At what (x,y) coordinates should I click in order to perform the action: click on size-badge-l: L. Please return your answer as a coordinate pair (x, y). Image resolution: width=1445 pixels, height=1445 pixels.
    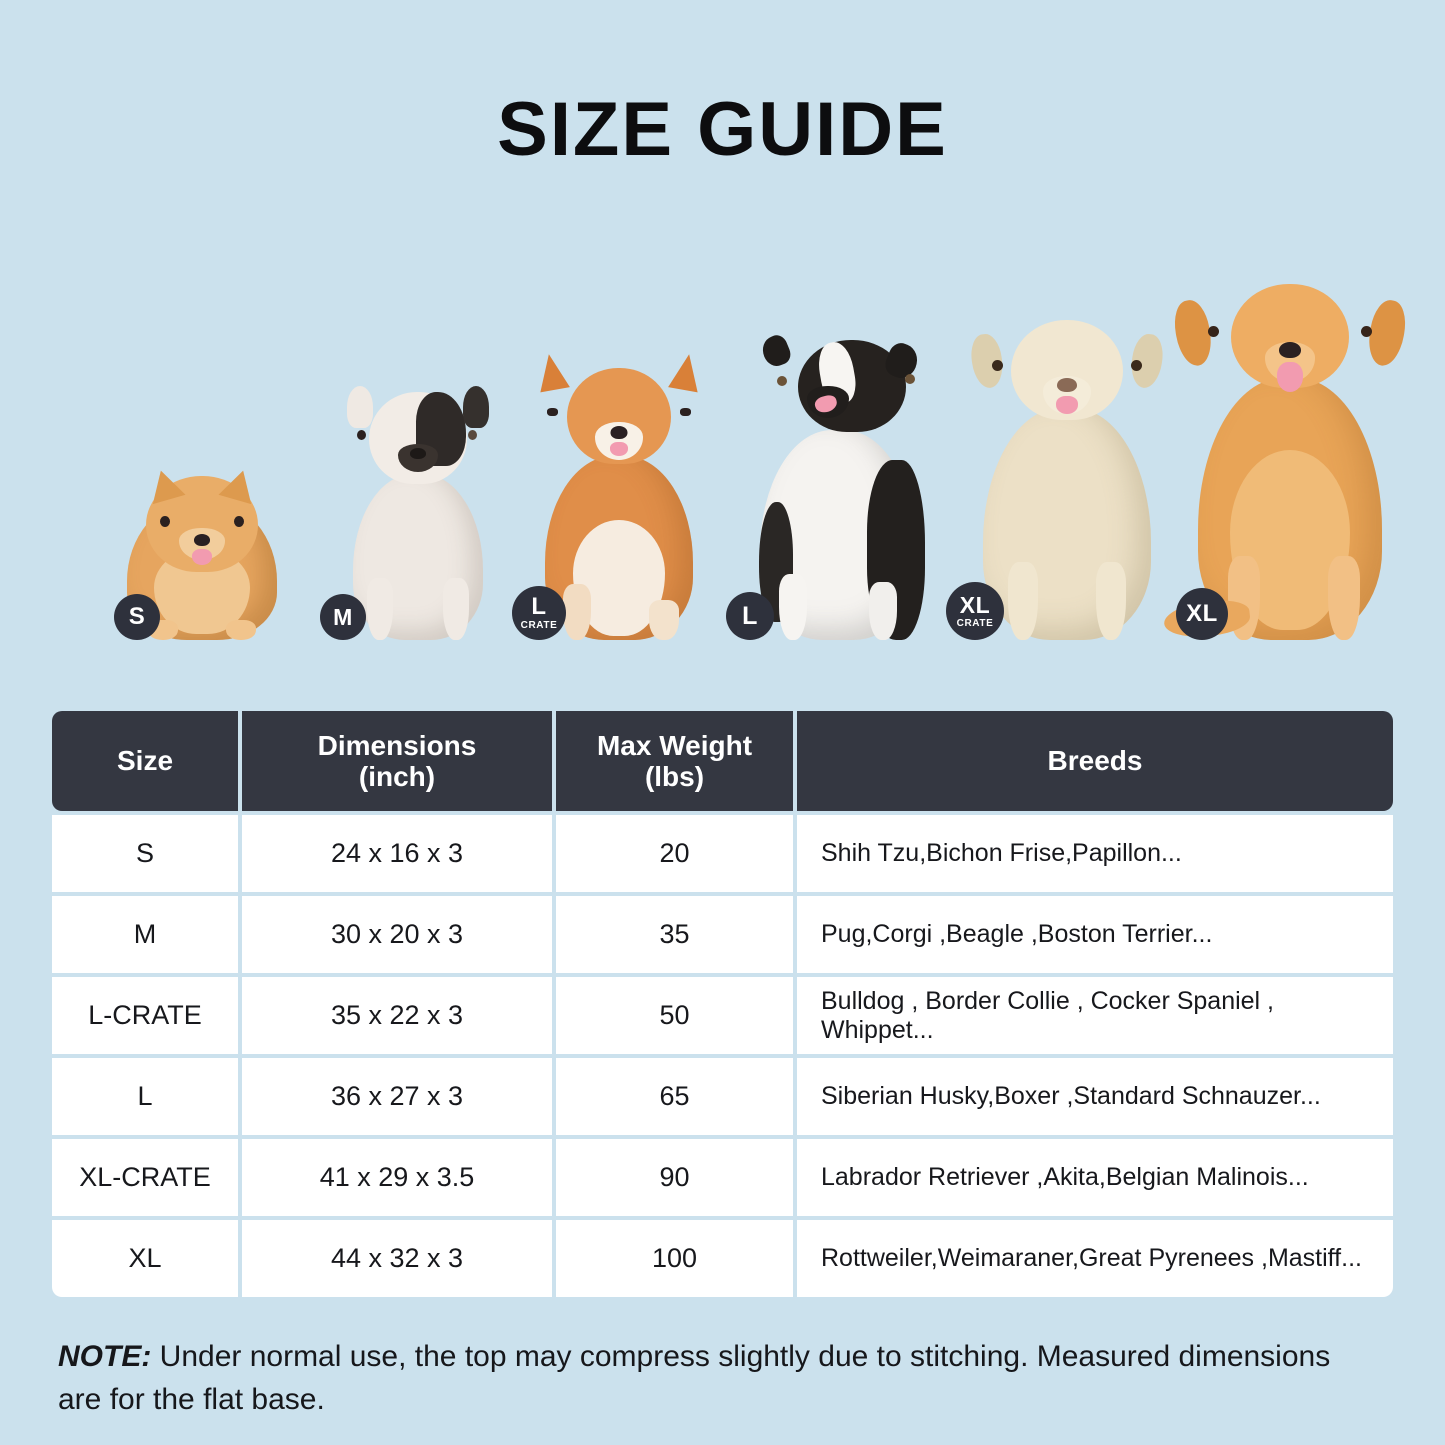
    Looking at the image, I should click on (750, 616).